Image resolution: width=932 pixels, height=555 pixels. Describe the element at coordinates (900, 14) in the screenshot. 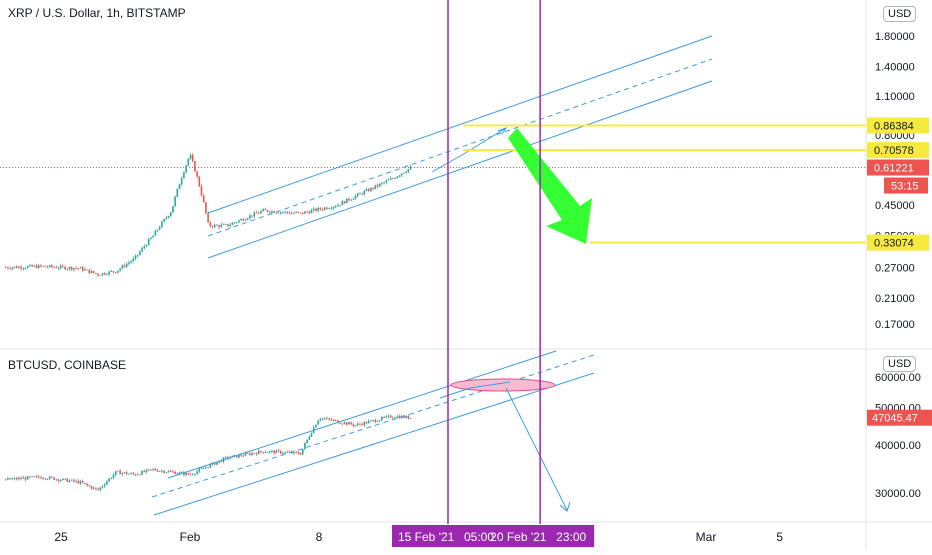

I see `xrp-currency-button: USD` at that location.